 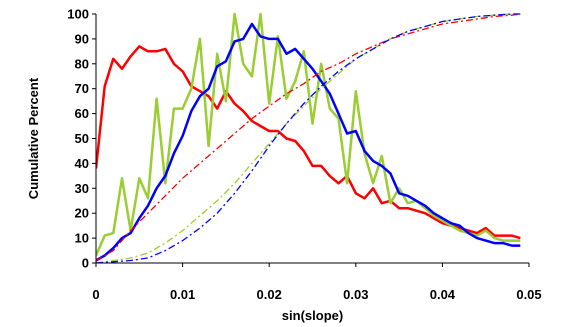 I want to click on y-tick-label: 0, so click(x=85, y=263).